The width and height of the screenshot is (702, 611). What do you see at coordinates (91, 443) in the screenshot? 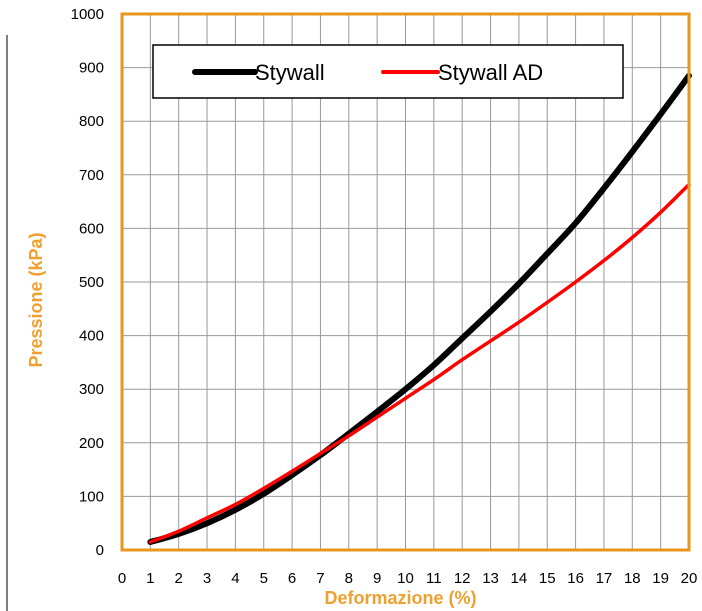
I see `y-tick-label: 200` at bounding box center [91, 443].